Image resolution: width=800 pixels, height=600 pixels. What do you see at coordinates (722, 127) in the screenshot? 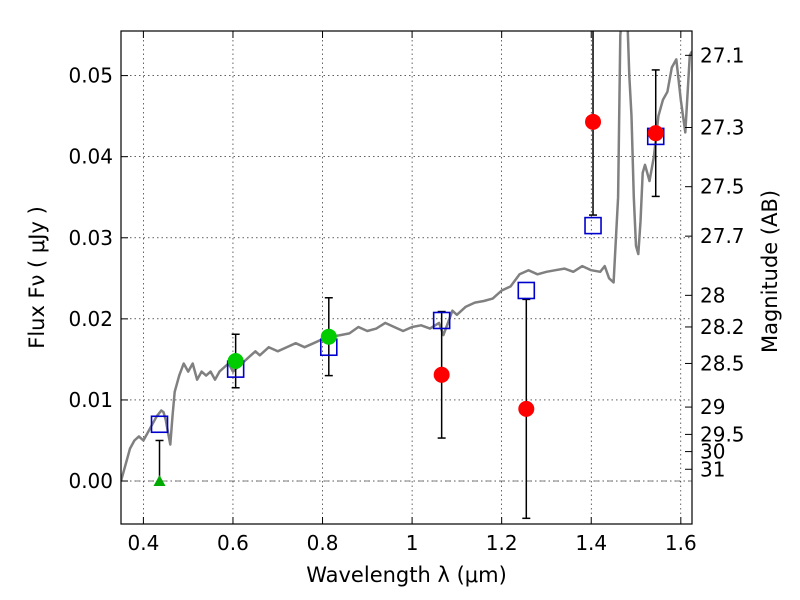
I see `y2-tick-label: 27.3` at bounding box center [722, 127].